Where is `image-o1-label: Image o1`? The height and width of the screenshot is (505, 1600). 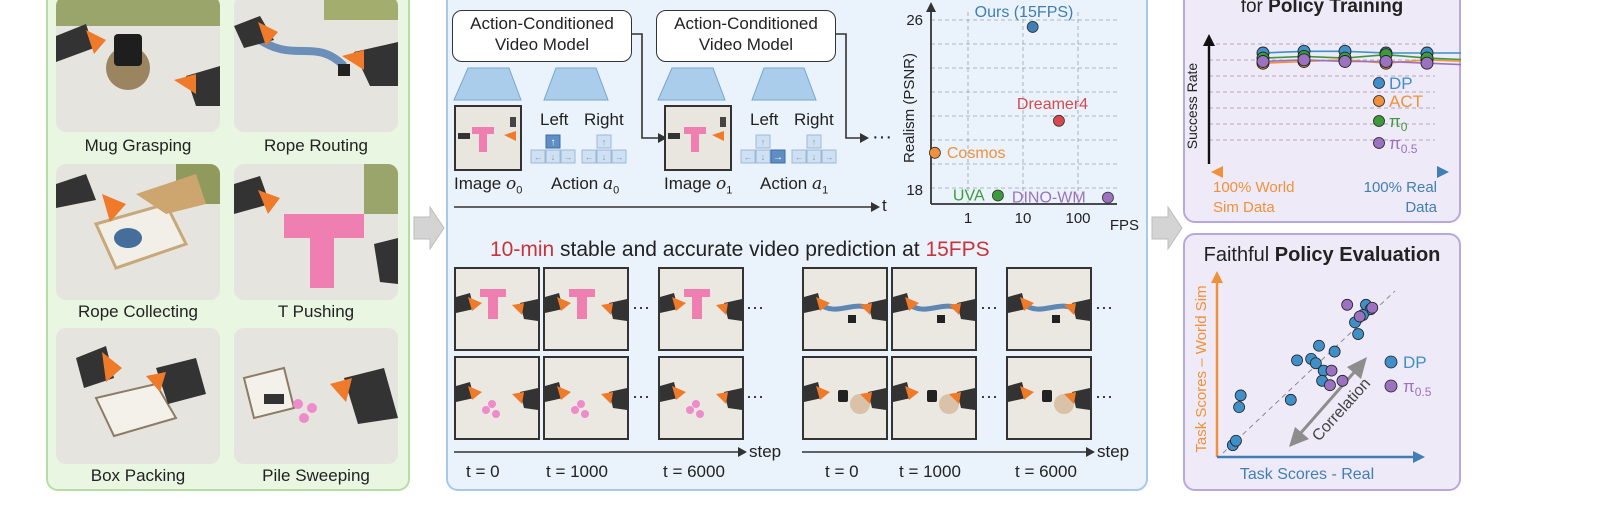
image-o1-label: Image o1 is located at coordinates (698, 185).